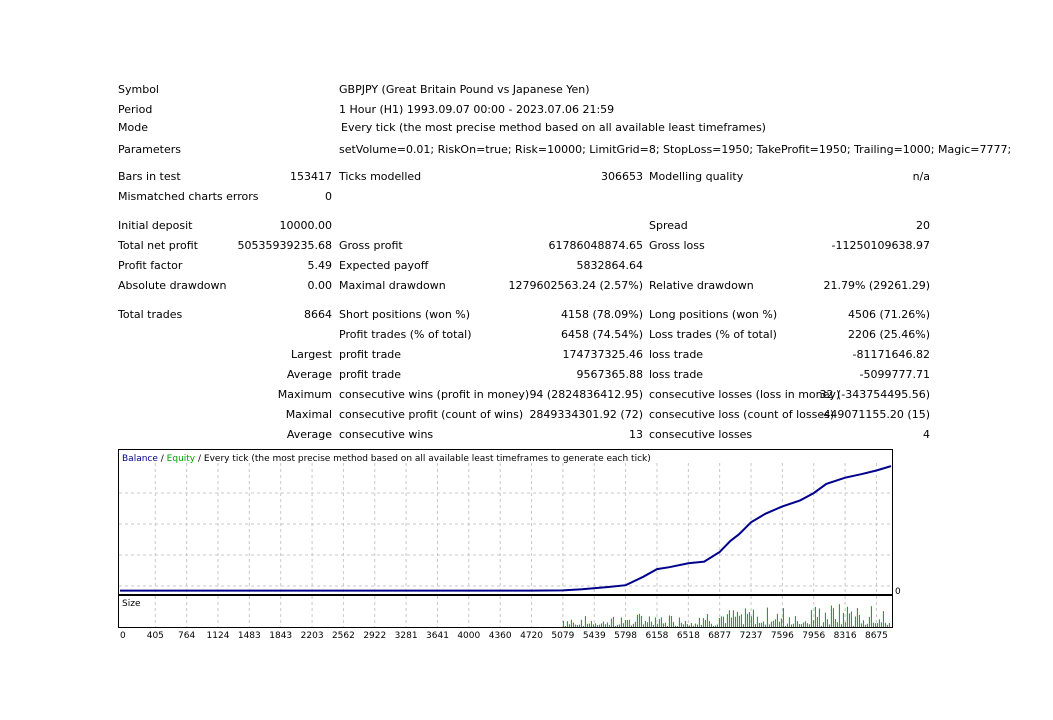  Describe the element at coordinates (284, 245) in the screenshot. I see `netprofit-value: 50535939235.68` at that location.